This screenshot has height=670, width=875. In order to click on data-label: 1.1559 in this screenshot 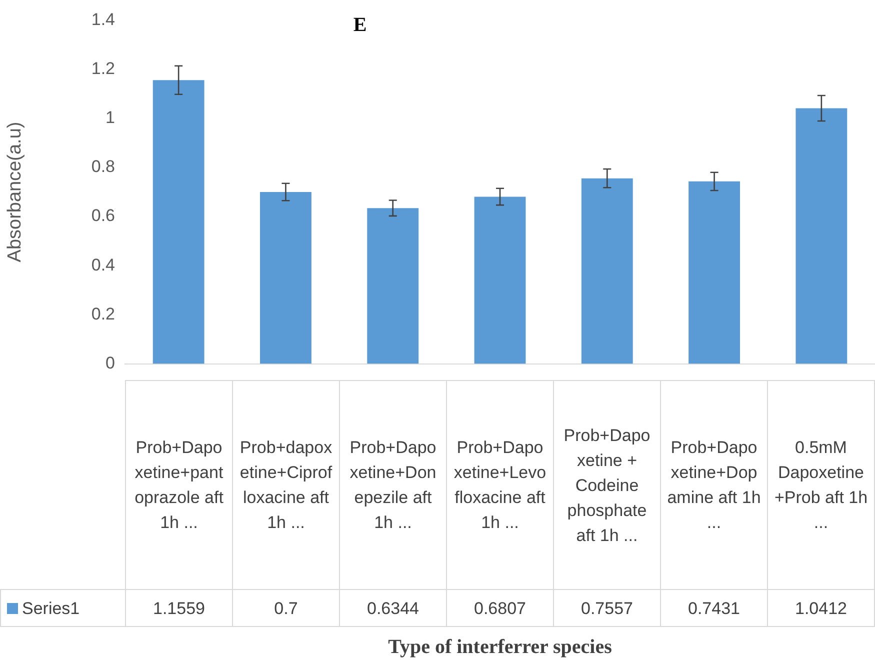, I will do `click(179, 608)`.